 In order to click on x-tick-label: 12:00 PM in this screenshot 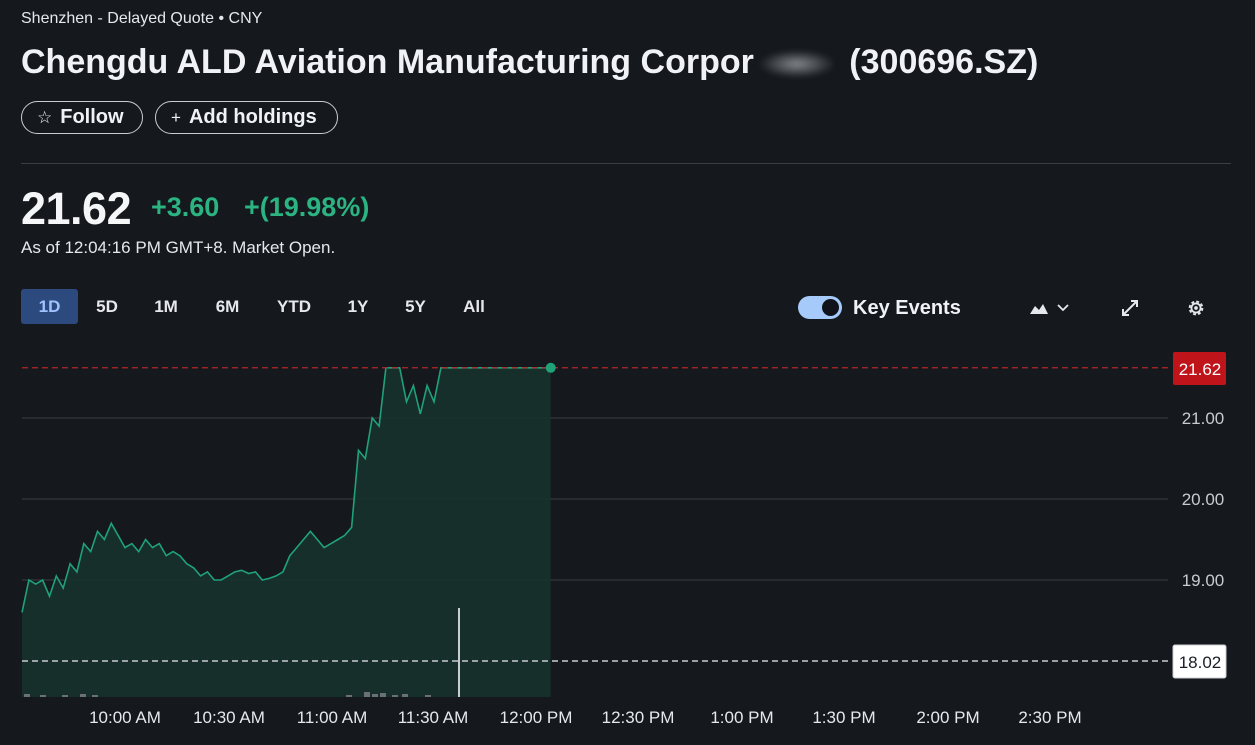, I will do `click(536, 717)`.